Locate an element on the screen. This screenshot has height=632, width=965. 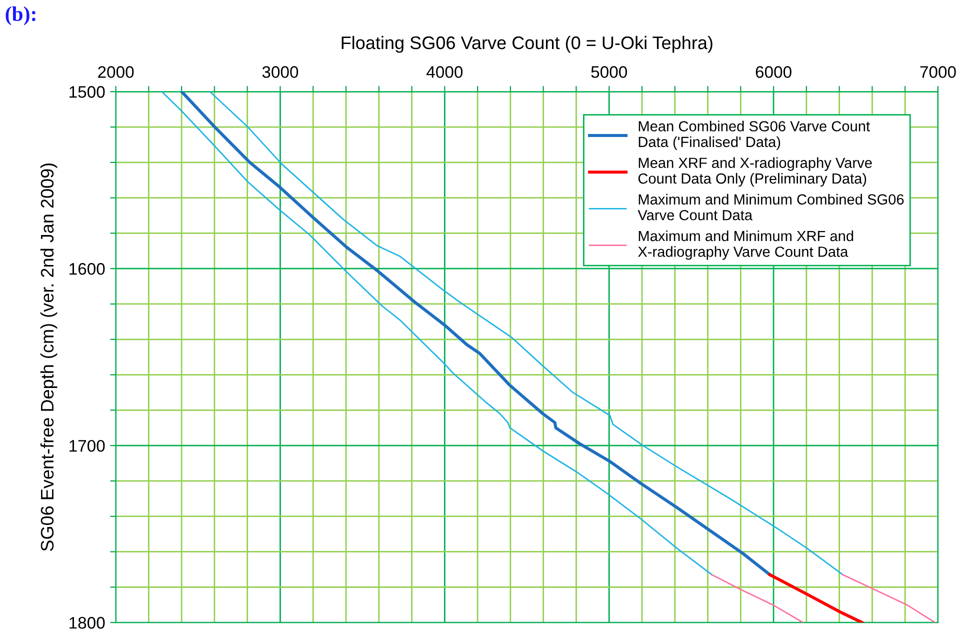
x-tick-label: 7000 is located at coordinates (938, 72).